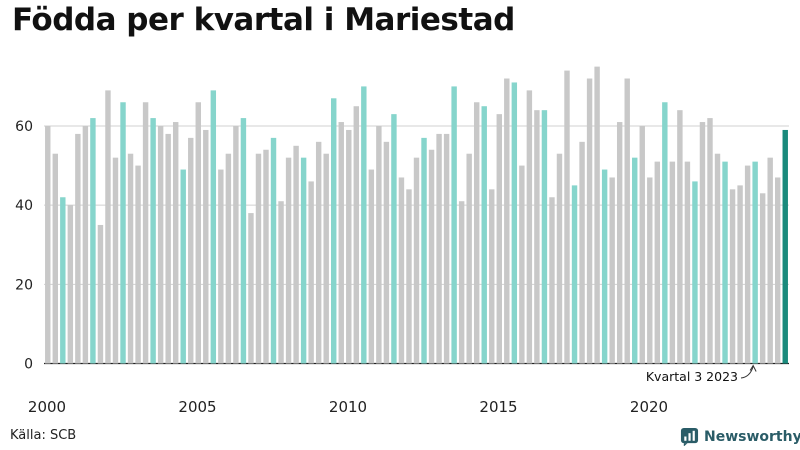  What do you see at coordinates (28, 365) in the screenshot?
I see `y-tick-label: 0` at bounding box center [28, 365].